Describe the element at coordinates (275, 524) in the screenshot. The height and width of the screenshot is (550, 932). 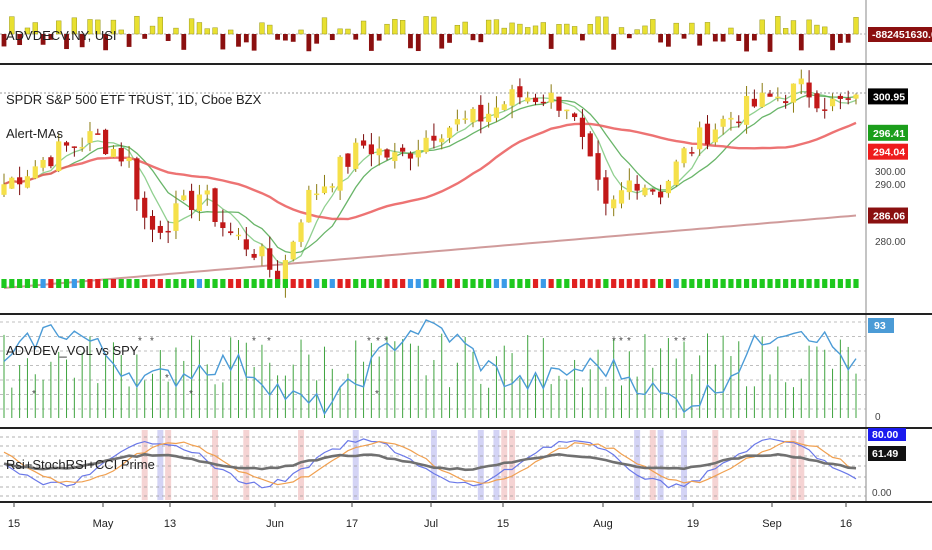
I see `date-label-3: Jun` at that location.